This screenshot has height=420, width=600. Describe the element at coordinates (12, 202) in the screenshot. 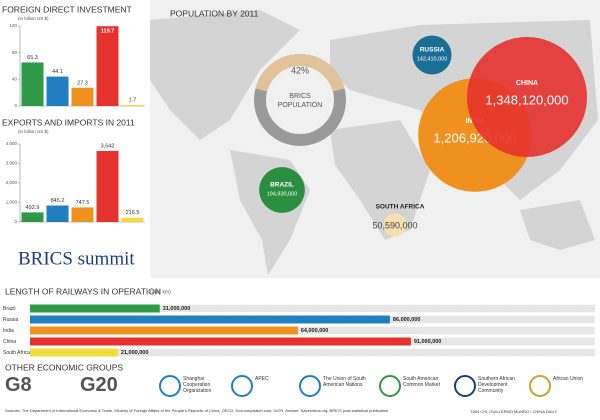

I see `y-tick-label: 1,000` at that location.